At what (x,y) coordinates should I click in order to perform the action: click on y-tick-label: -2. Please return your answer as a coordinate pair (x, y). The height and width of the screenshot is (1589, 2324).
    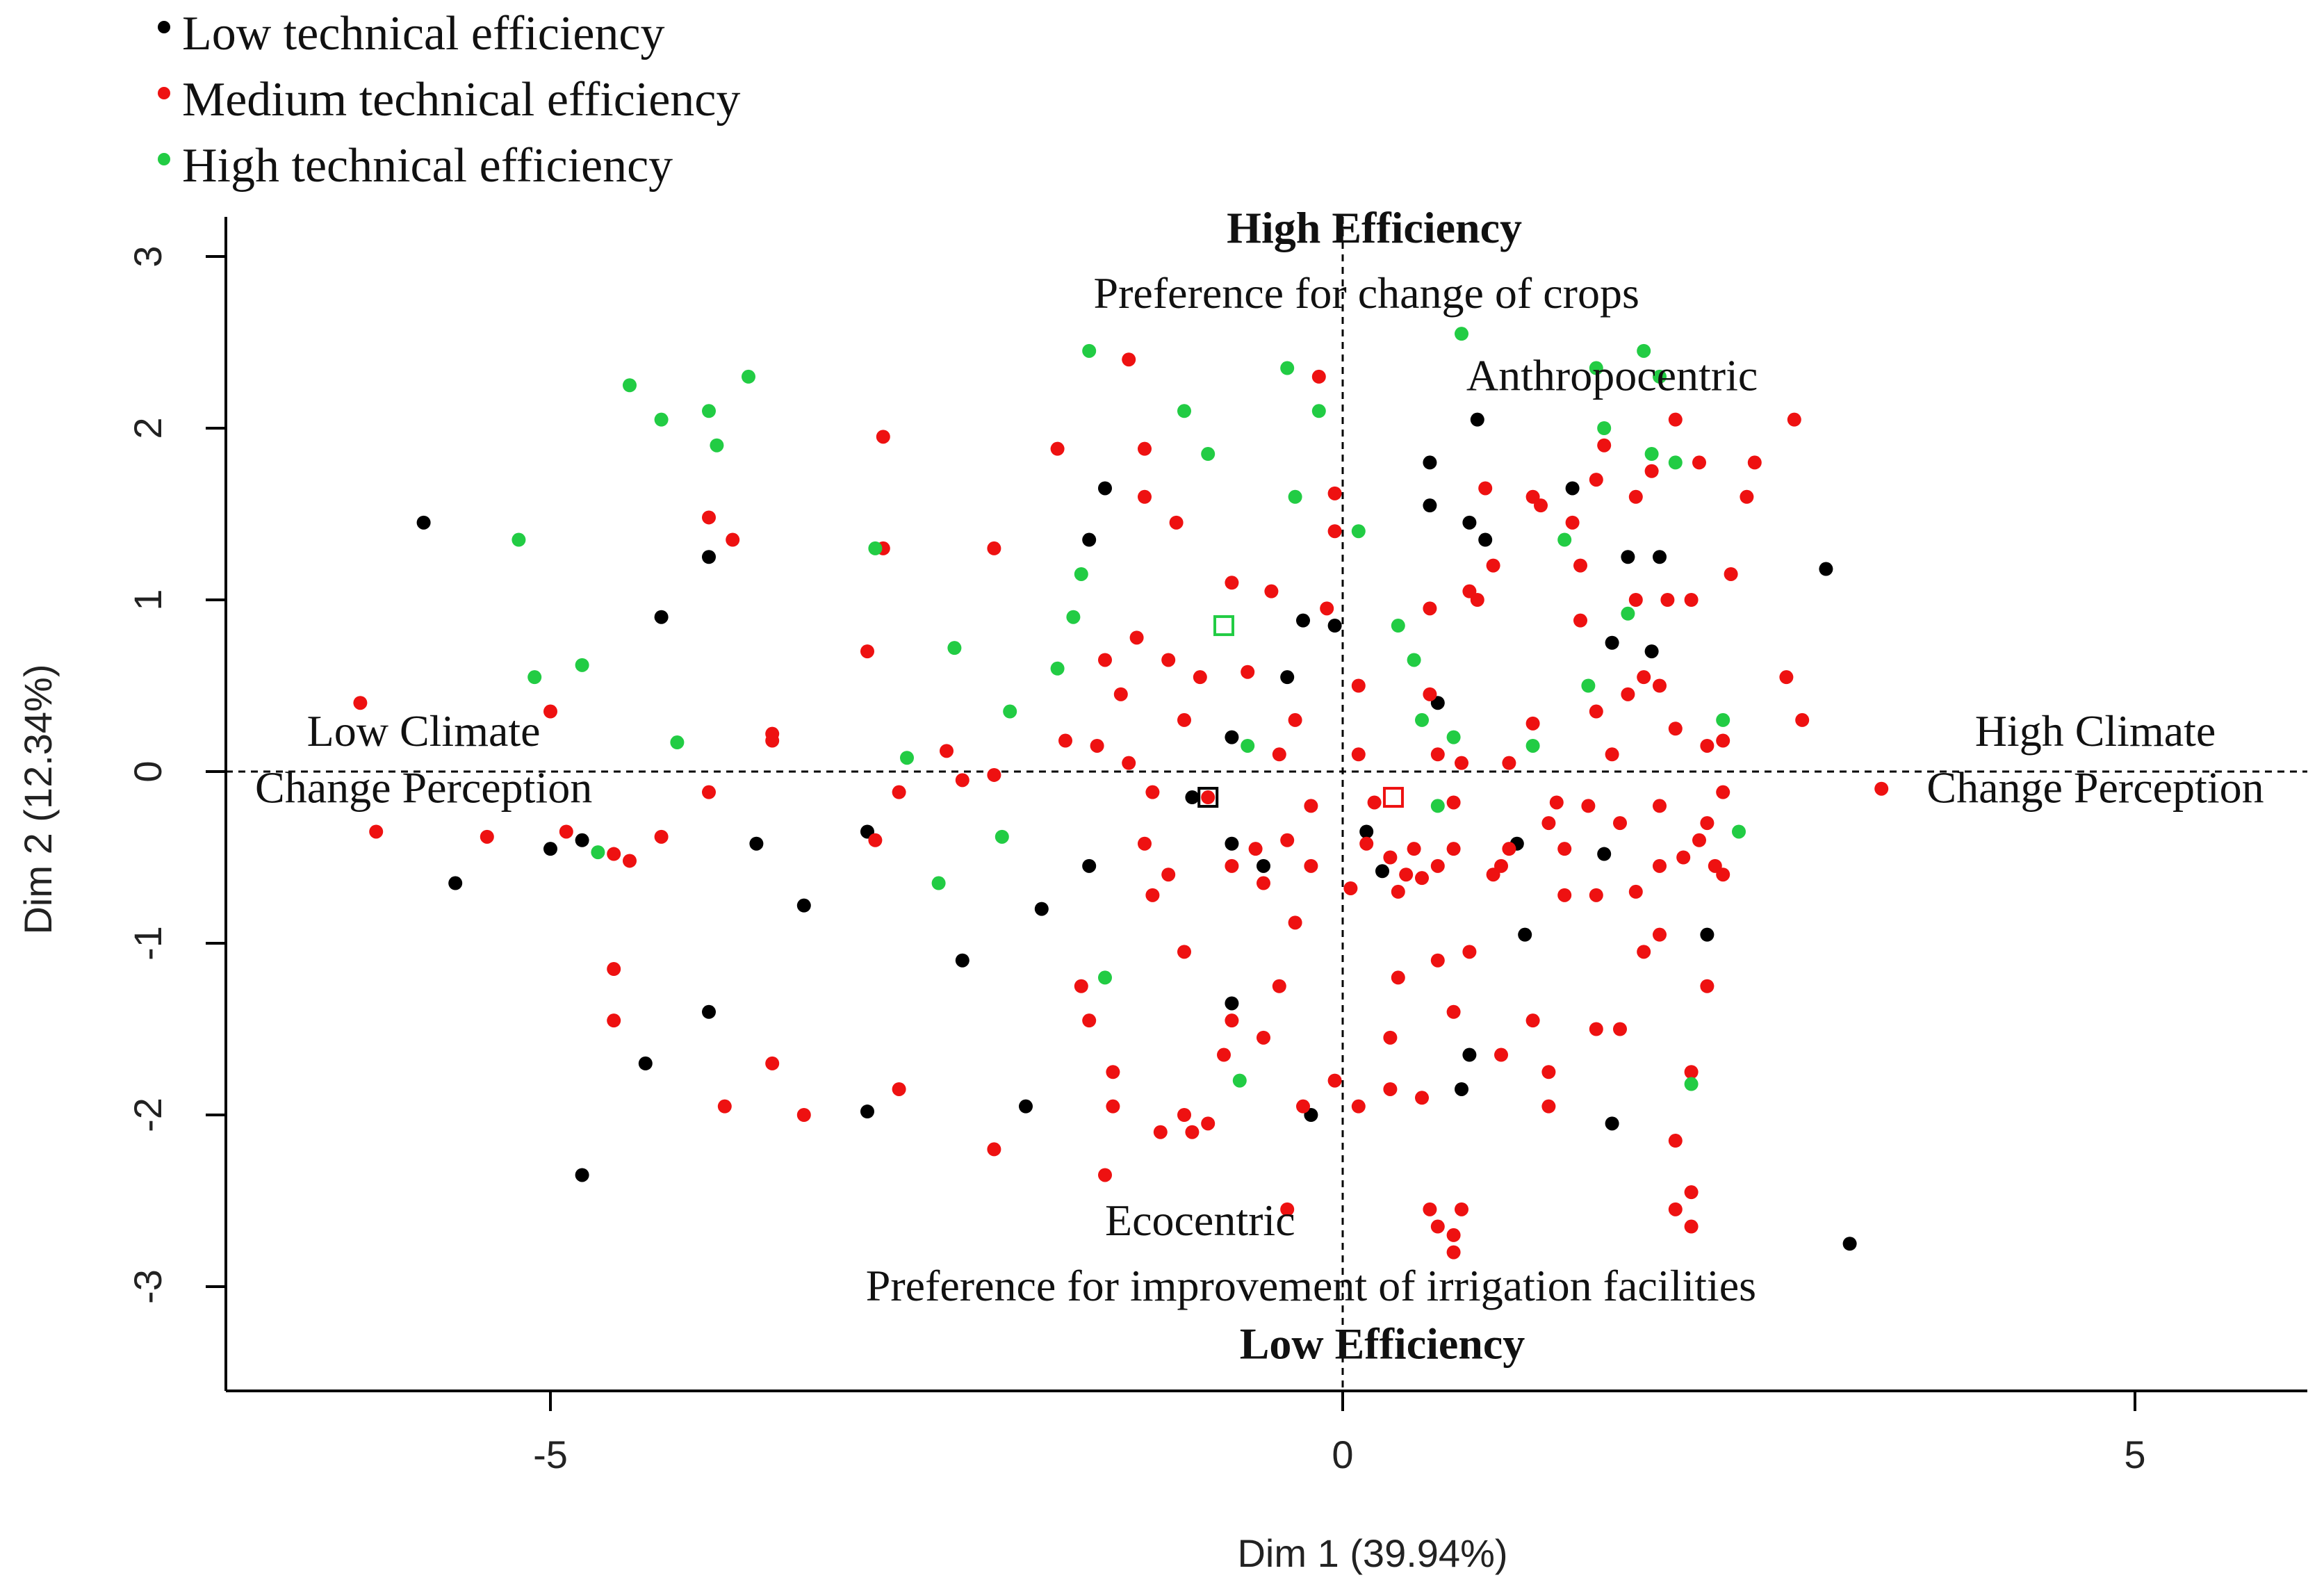
    Looking at the image, I should click on (148, 1115).